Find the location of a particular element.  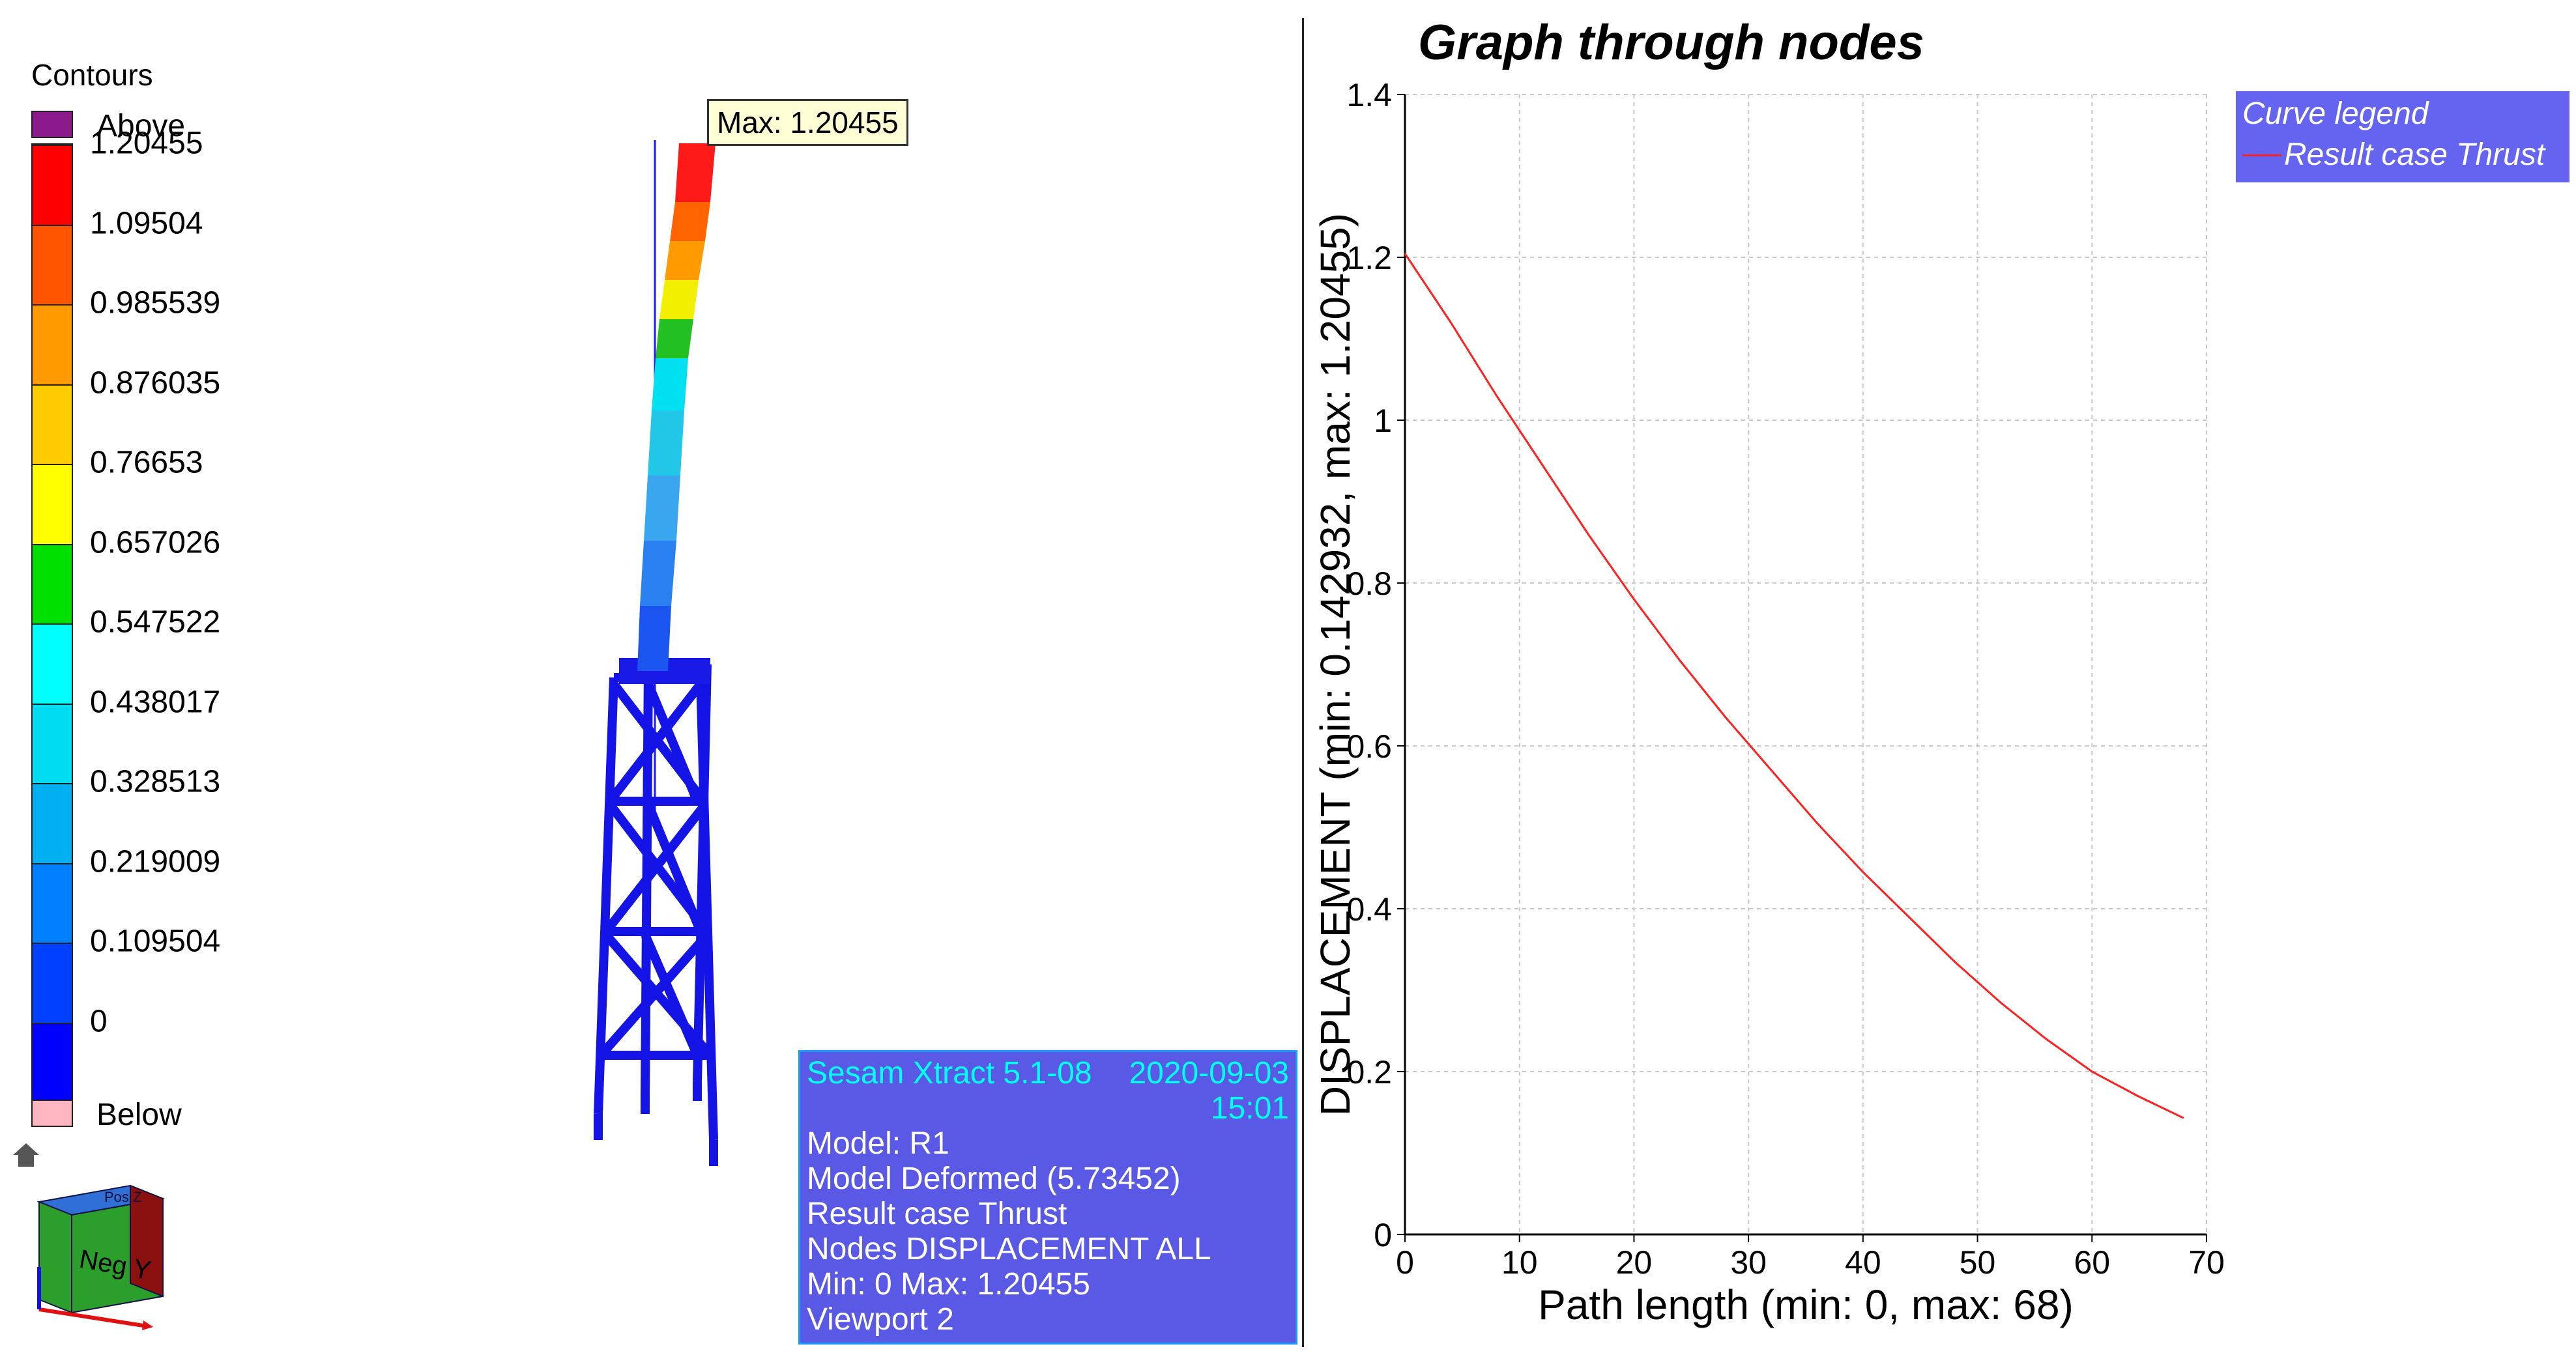

legend-entry: Result case Thrust is located at coordinates (2402, 155).